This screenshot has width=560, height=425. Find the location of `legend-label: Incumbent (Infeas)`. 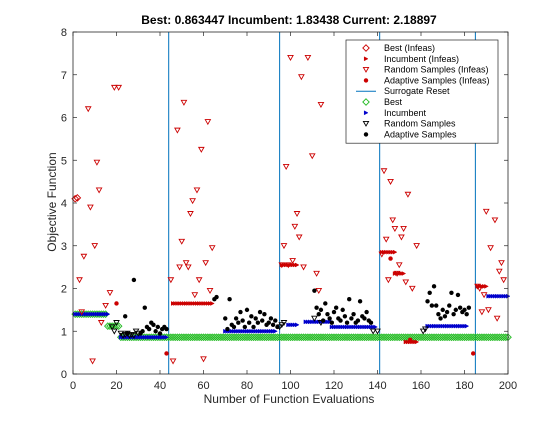

legend-label: Incumbent (Infeas) is located at coordinates (421, 59).